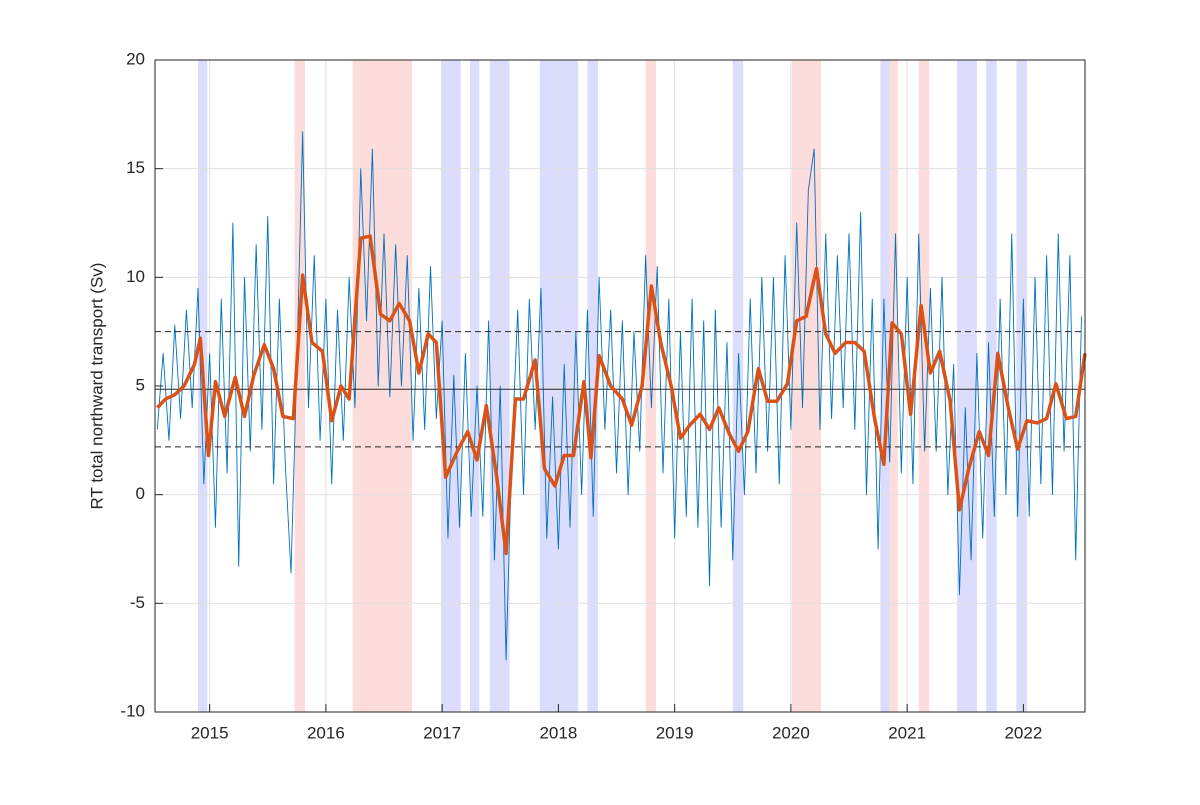  Describe the element at coordinates (132, 710) in the screenshot. I see `y-tick-label: -10` at that location.